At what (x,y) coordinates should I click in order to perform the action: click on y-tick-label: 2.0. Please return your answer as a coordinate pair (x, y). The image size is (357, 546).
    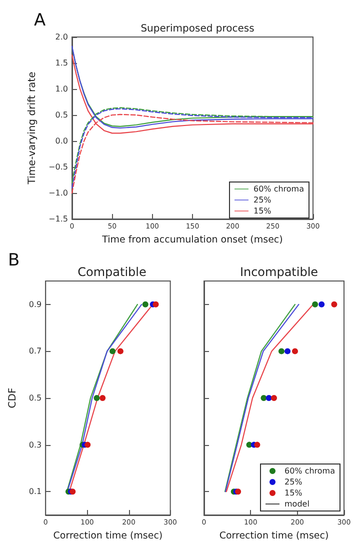
    Looking at the image, I should click on (61, 37).